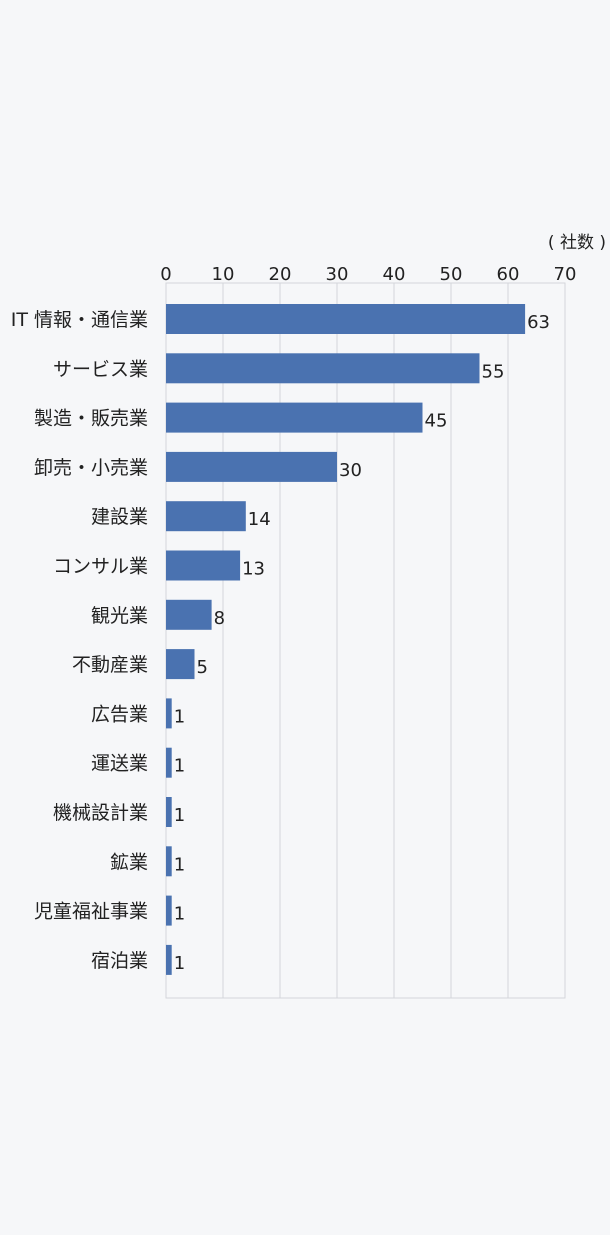 The image size is (610, 1235). What do you see at coordinates (119, 616) in the screenshot?
I see `category-label: 観光業` at bounding box center [119, 616].